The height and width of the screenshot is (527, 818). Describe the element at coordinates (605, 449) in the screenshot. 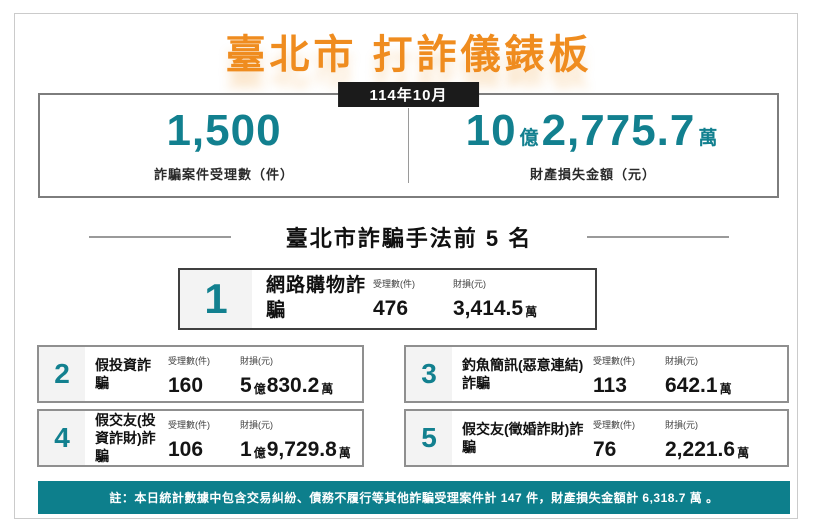

I see `cases-value: 76` at that location.